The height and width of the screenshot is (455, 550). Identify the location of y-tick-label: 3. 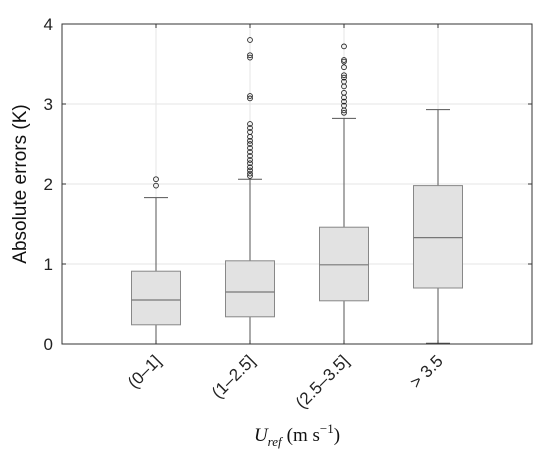
(48, 104).